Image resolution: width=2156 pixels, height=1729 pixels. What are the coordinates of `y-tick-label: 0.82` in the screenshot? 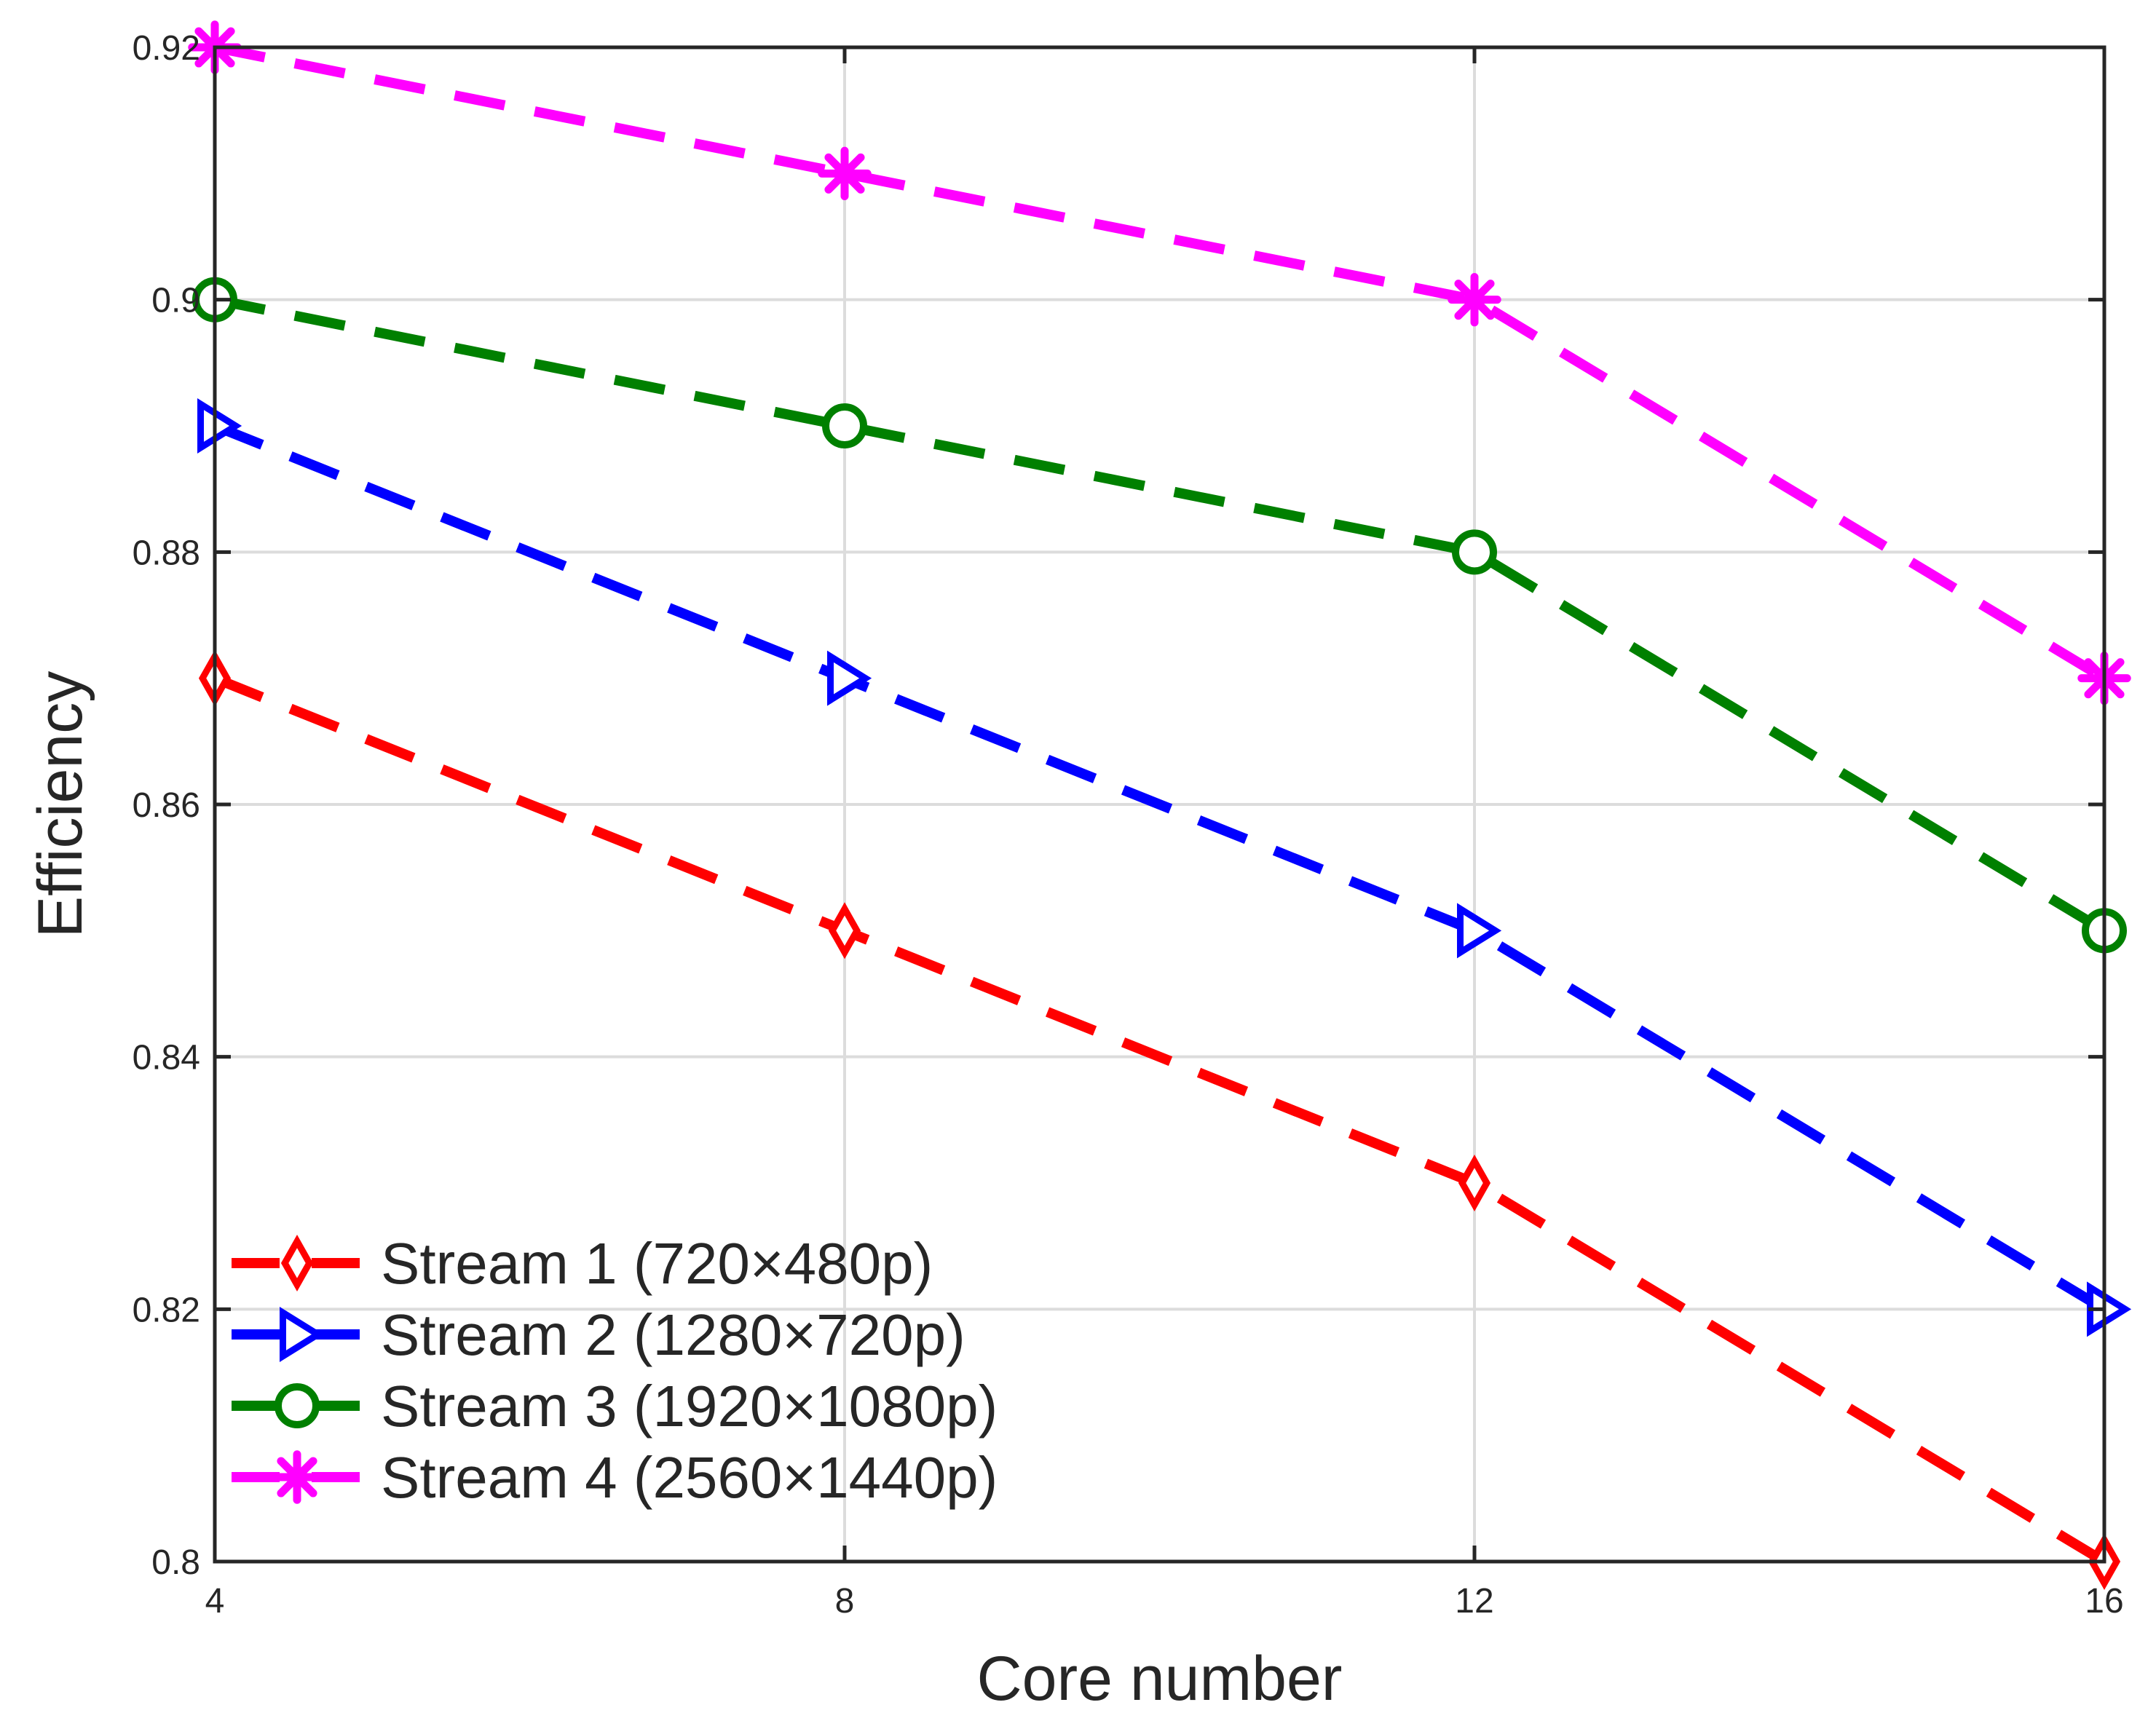 It's located at (166, 1310).